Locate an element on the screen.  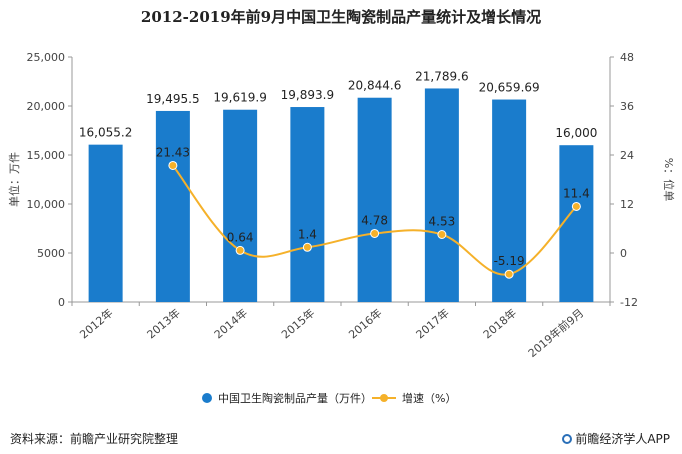
y-tick-label: 20,000 is located at coordinates (46, 106).